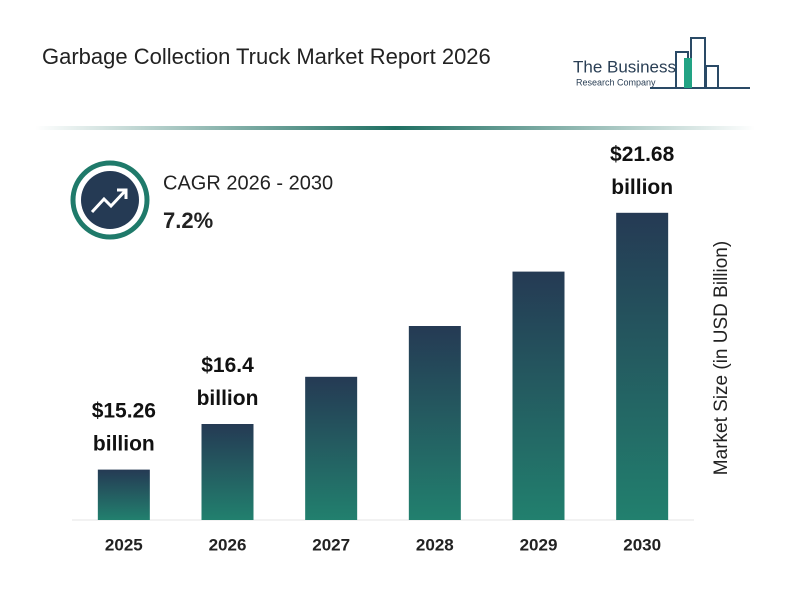  Describe the element at coordinates (228, 382) in the screenshot. I see `data-label: $16.4 billion` at that location.